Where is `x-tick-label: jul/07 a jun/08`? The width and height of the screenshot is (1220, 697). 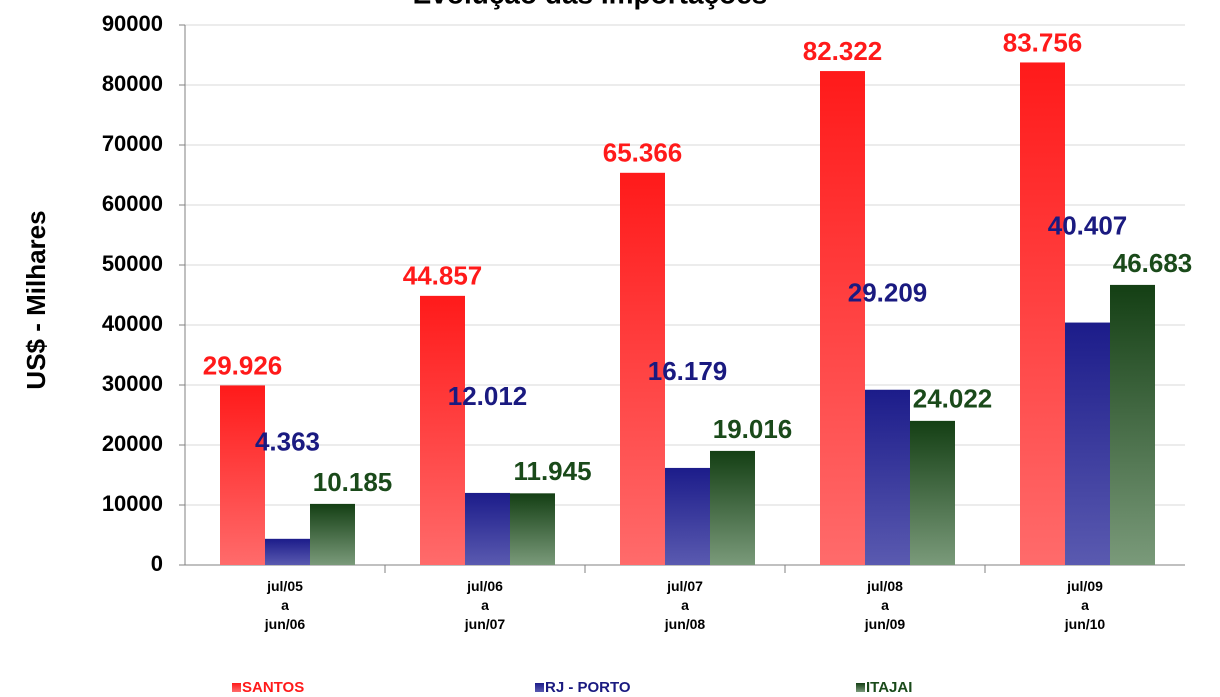
x-tick-label: jul/07 a jun/08 is located at coordinates (685, 605).